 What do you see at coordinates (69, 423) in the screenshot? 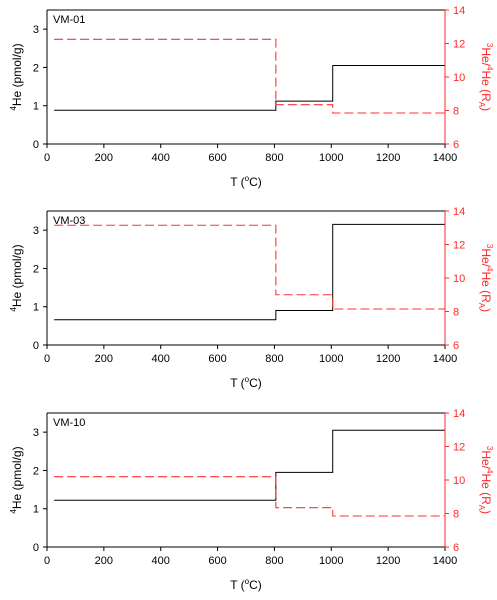
I see `panel-label: VM-10` at bounding box center [69, 423].